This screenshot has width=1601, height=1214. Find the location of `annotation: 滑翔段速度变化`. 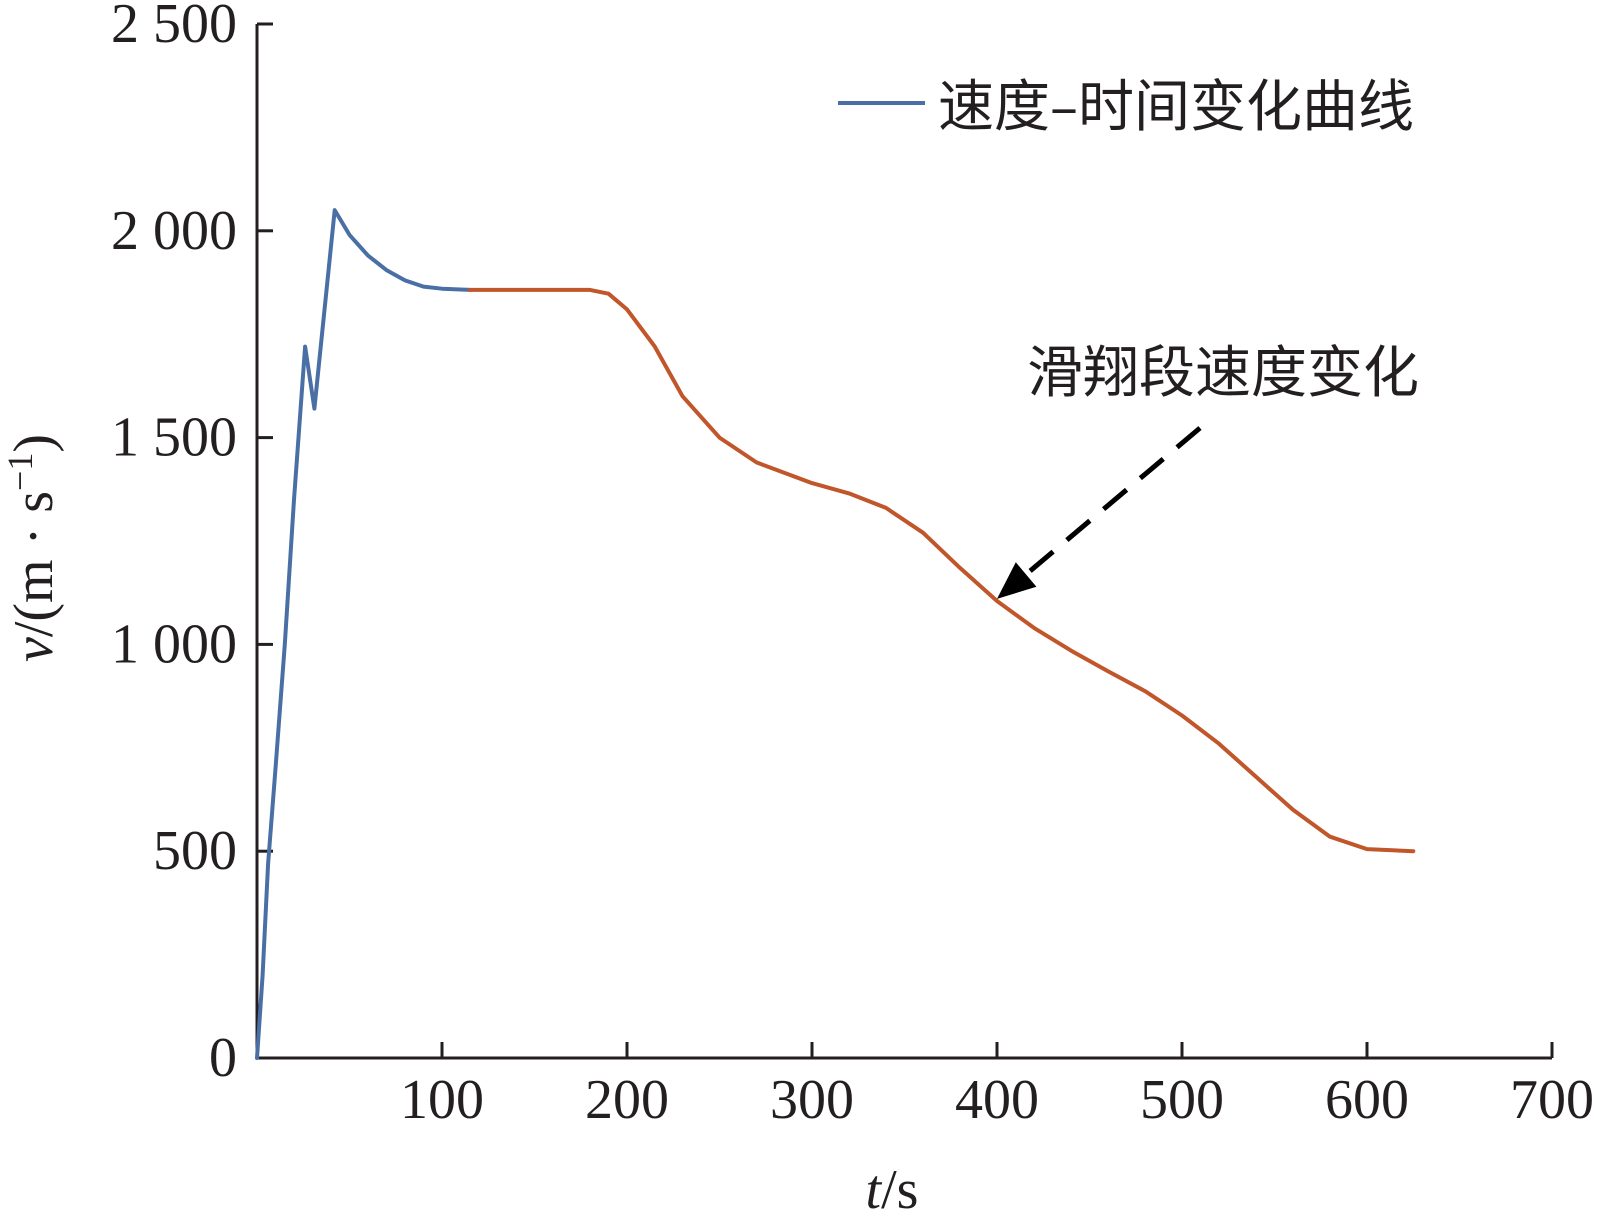

annotation: 滑翔段速度变化 is located at coordinates (1208, 470).